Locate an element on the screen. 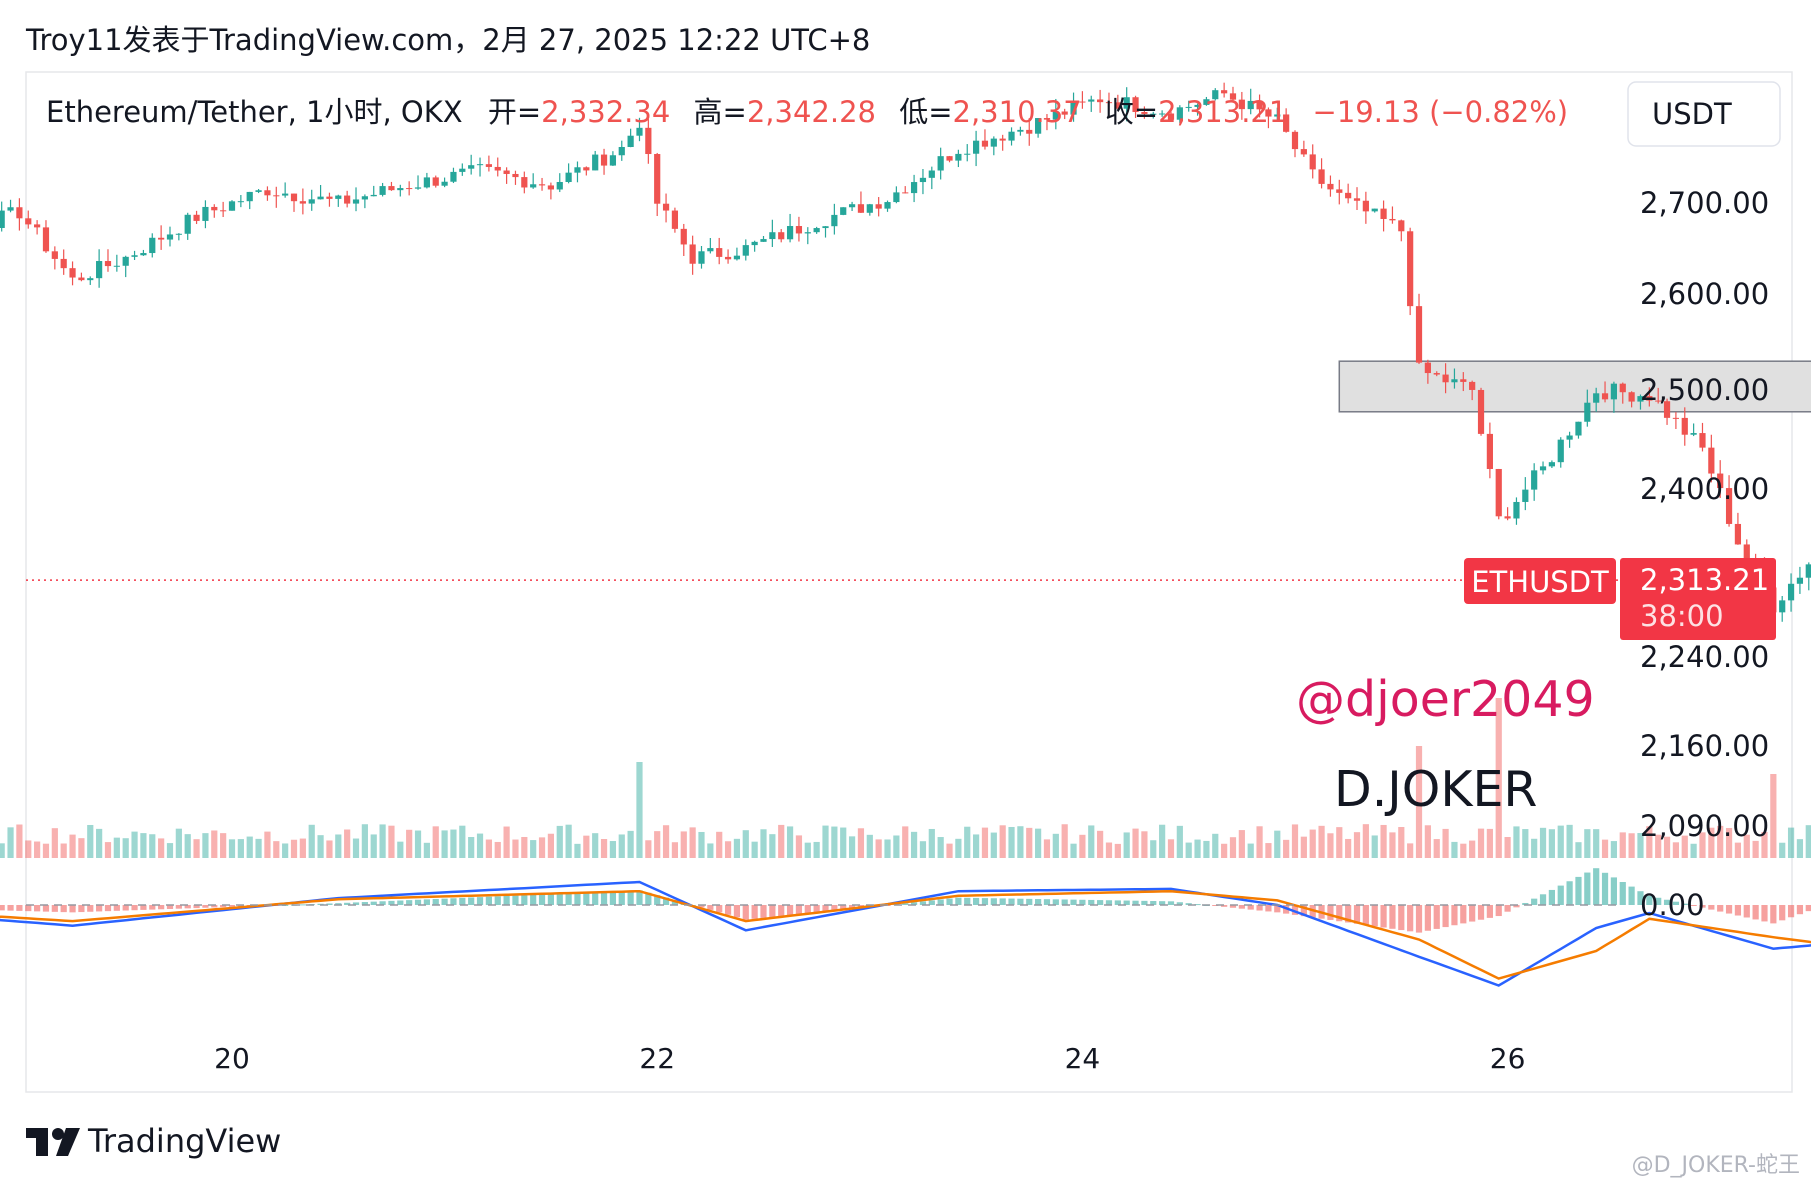  price-tick-label: 2,500.00 is located at coordinates (1704, 390).